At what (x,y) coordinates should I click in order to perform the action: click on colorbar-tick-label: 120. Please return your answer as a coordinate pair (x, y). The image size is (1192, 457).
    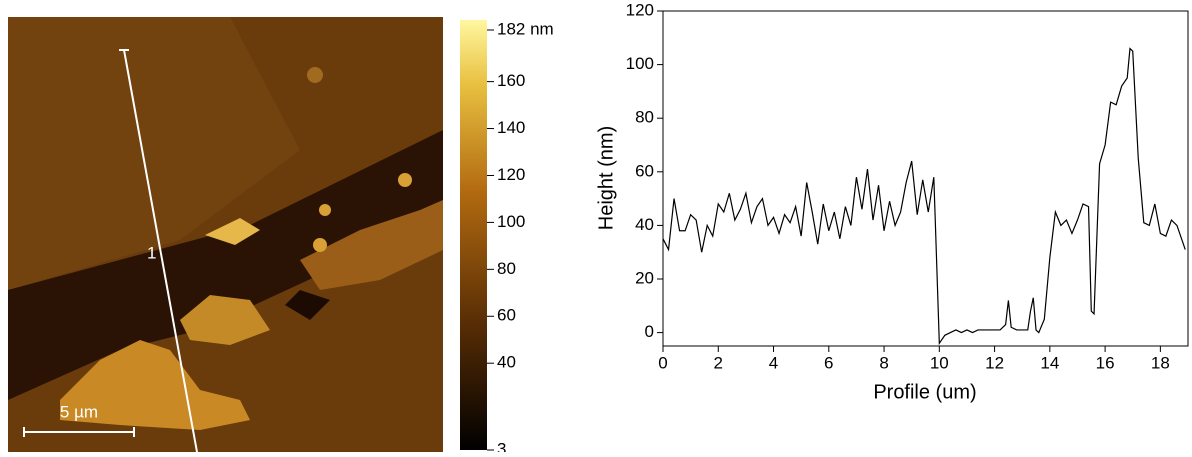
    Looking at the image, I should click on (511, 174).